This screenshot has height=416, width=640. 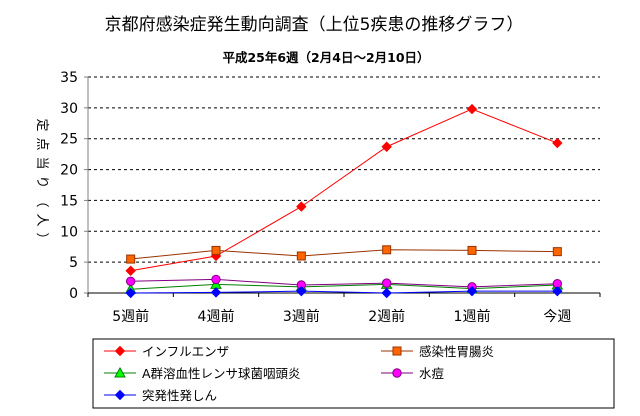 I want to click on legend-item-0: インフルエンザ, so click(x=166, y=351).